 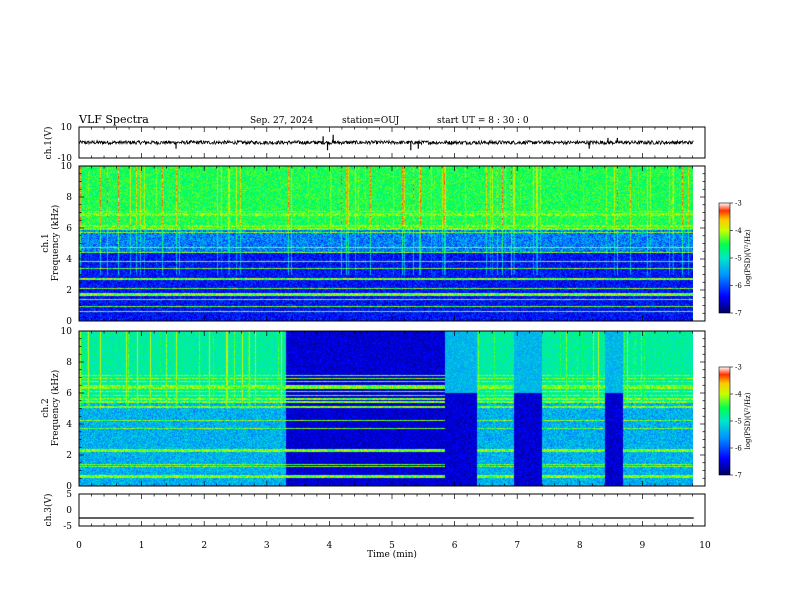 I want to click on colorbar-ch1: -3 -4 -5 -6 -7 log(PSD)(V²/Hz), so click(x=735, y=259).